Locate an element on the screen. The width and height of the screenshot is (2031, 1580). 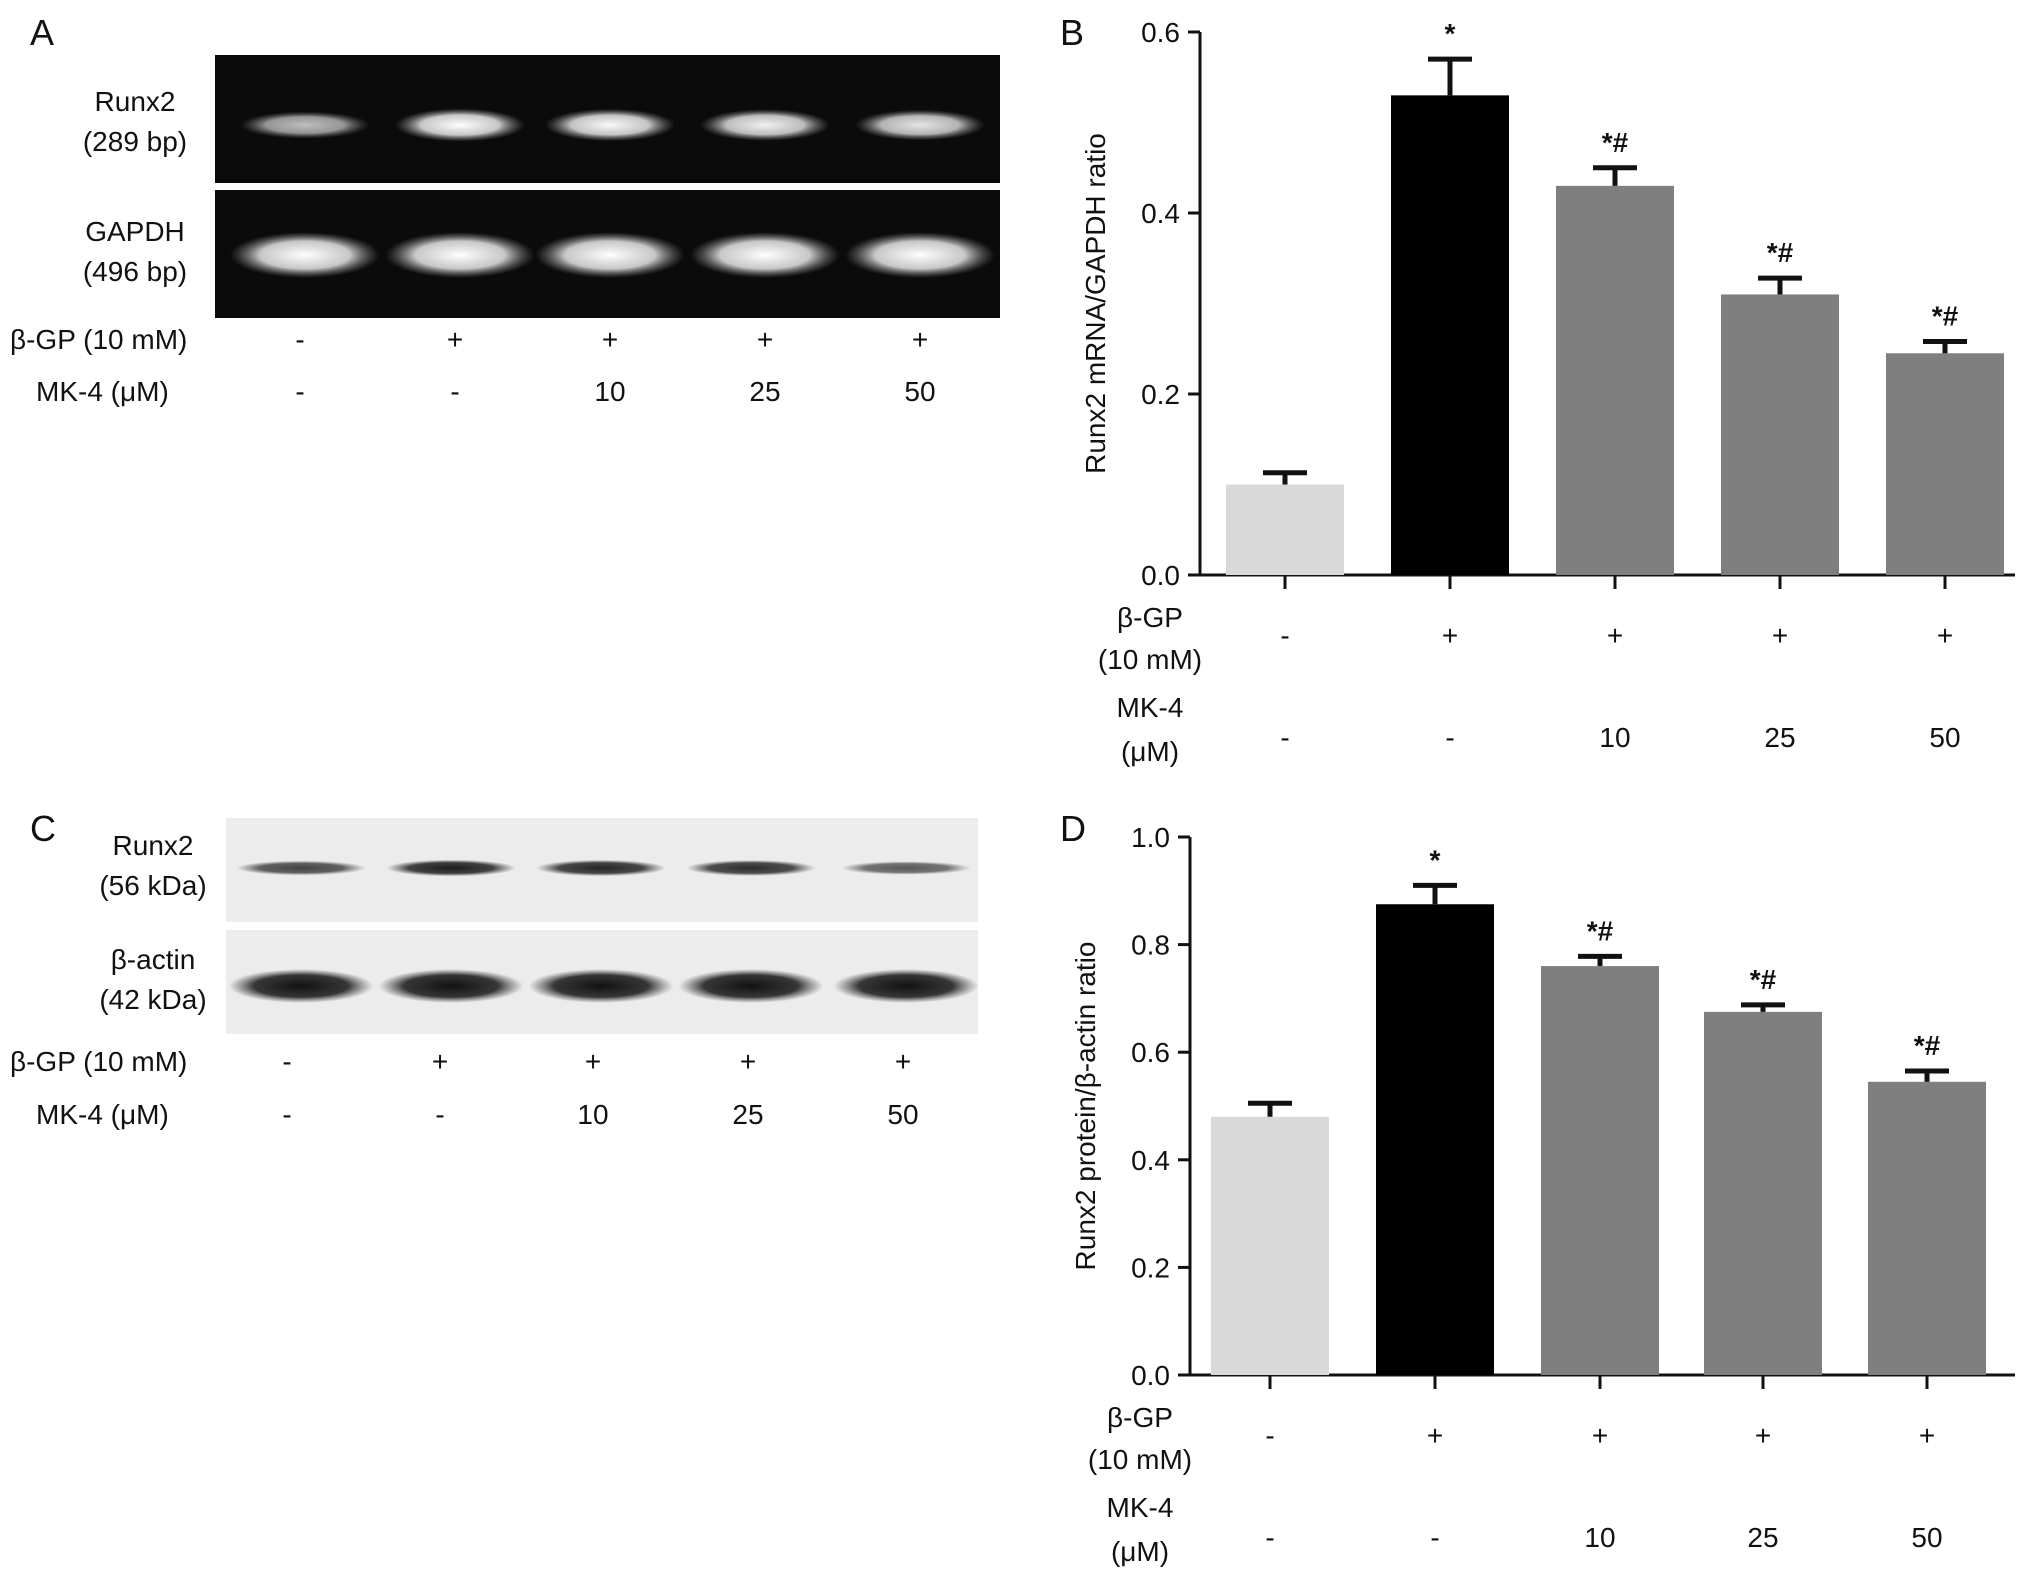
panel-d-letter: D is located at coordinates (1073, 828).